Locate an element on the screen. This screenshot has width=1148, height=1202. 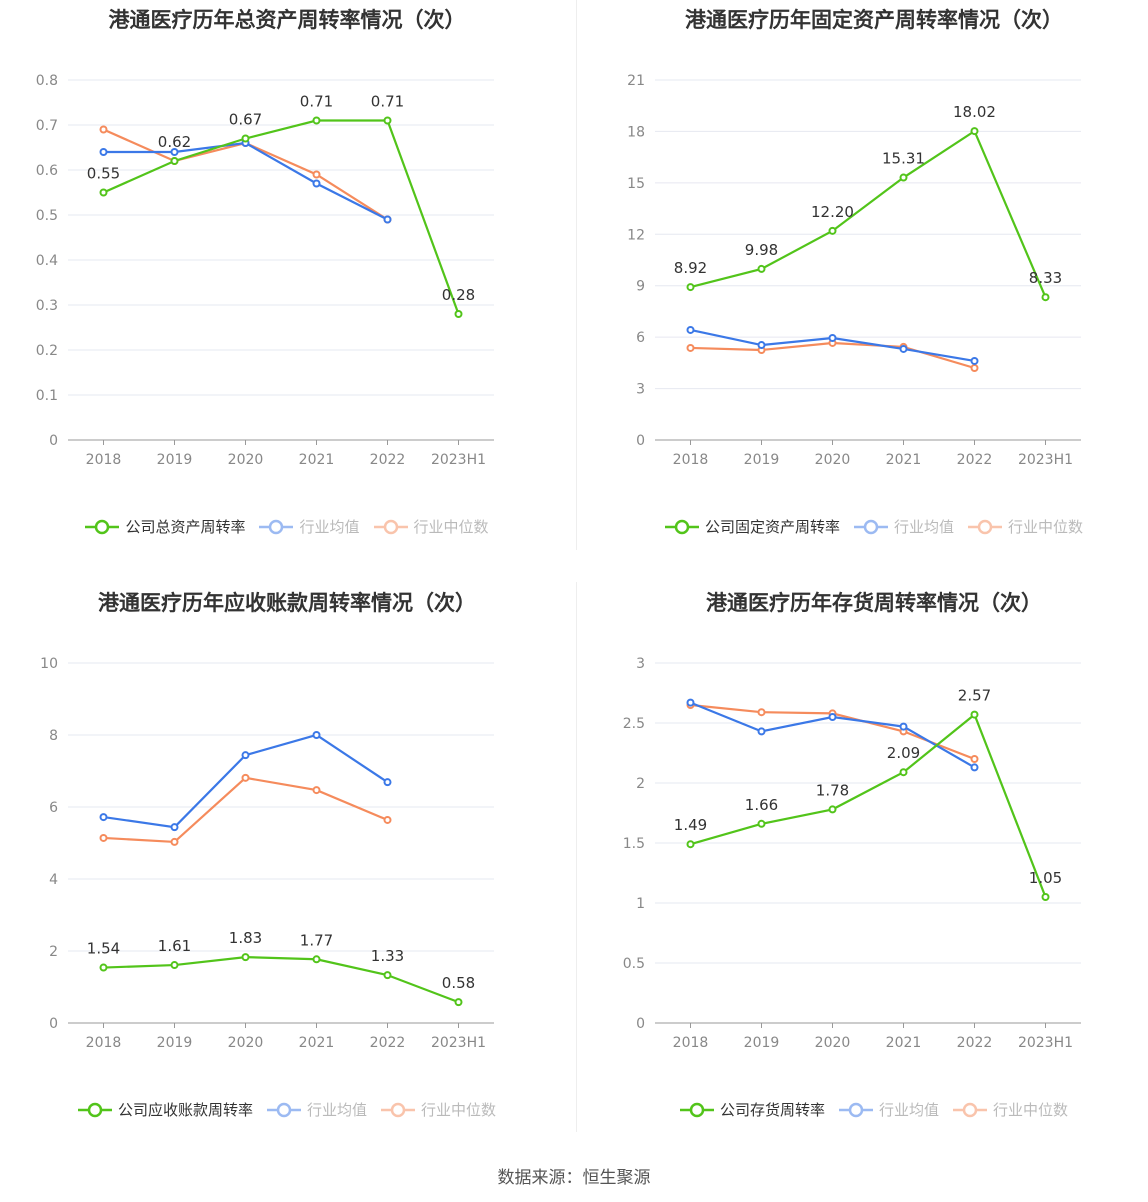
chart-title: 港通医疗历年存货周转率情况（次） is located at coordinates (874, 603).